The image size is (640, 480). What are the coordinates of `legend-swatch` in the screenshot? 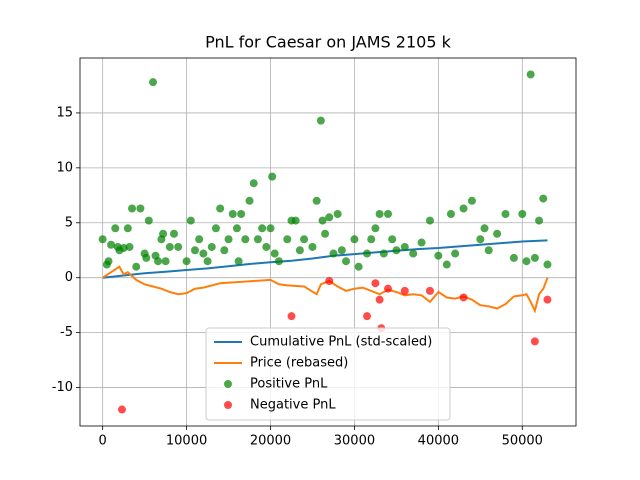 It's located at (228, 384).